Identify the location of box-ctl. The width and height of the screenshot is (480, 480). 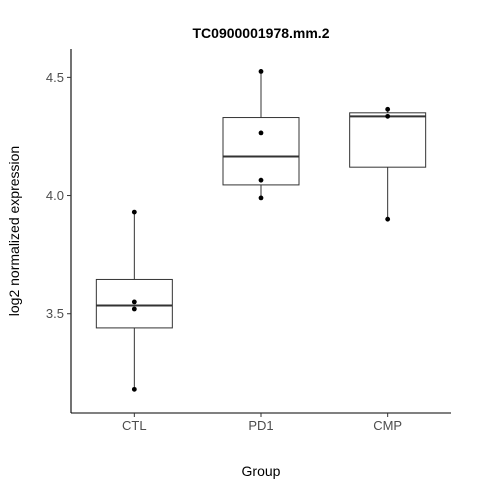
(134, 300).